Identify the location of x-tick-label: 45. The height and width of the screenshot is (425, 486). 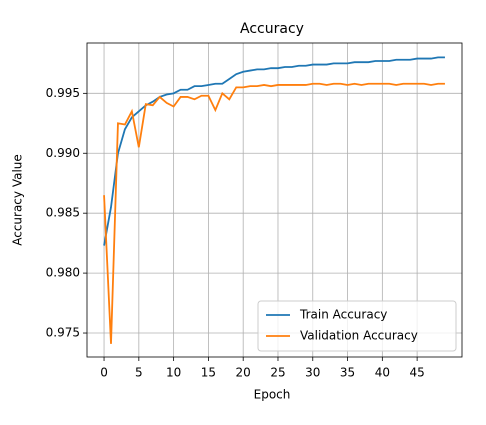
(416, 373).